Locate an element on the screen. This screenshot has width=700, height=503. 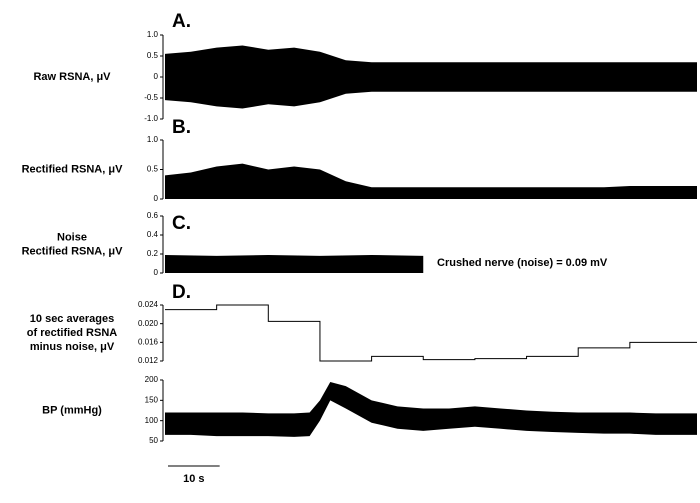
y-axis-label: BP (mmHg) is located at coordinates (72, 410).